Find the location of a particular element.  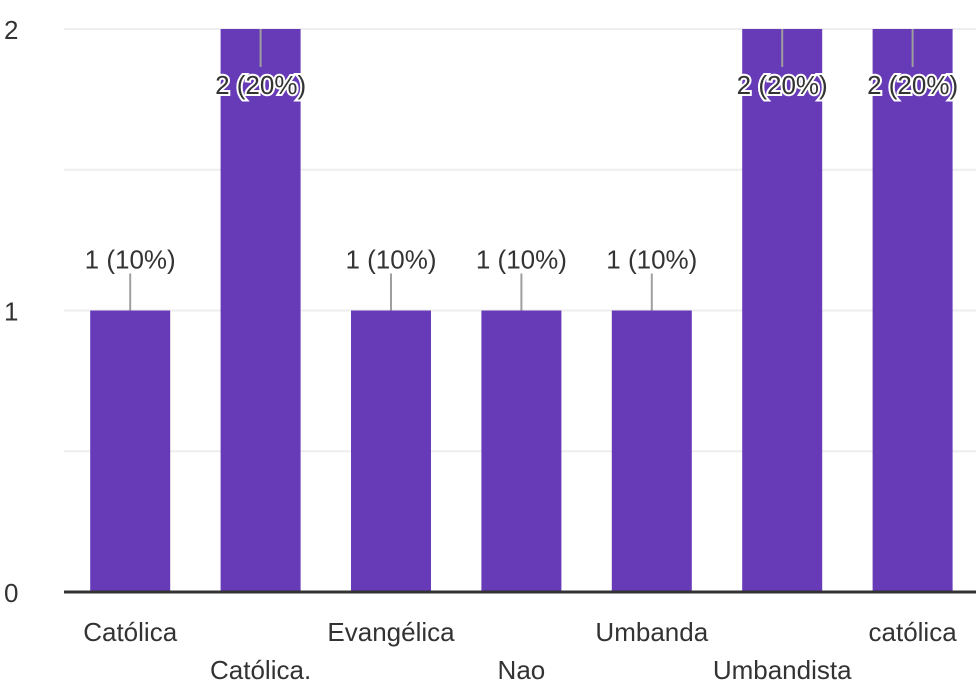

x-tick-label: Umbandista is located at coordinates (782, 670).